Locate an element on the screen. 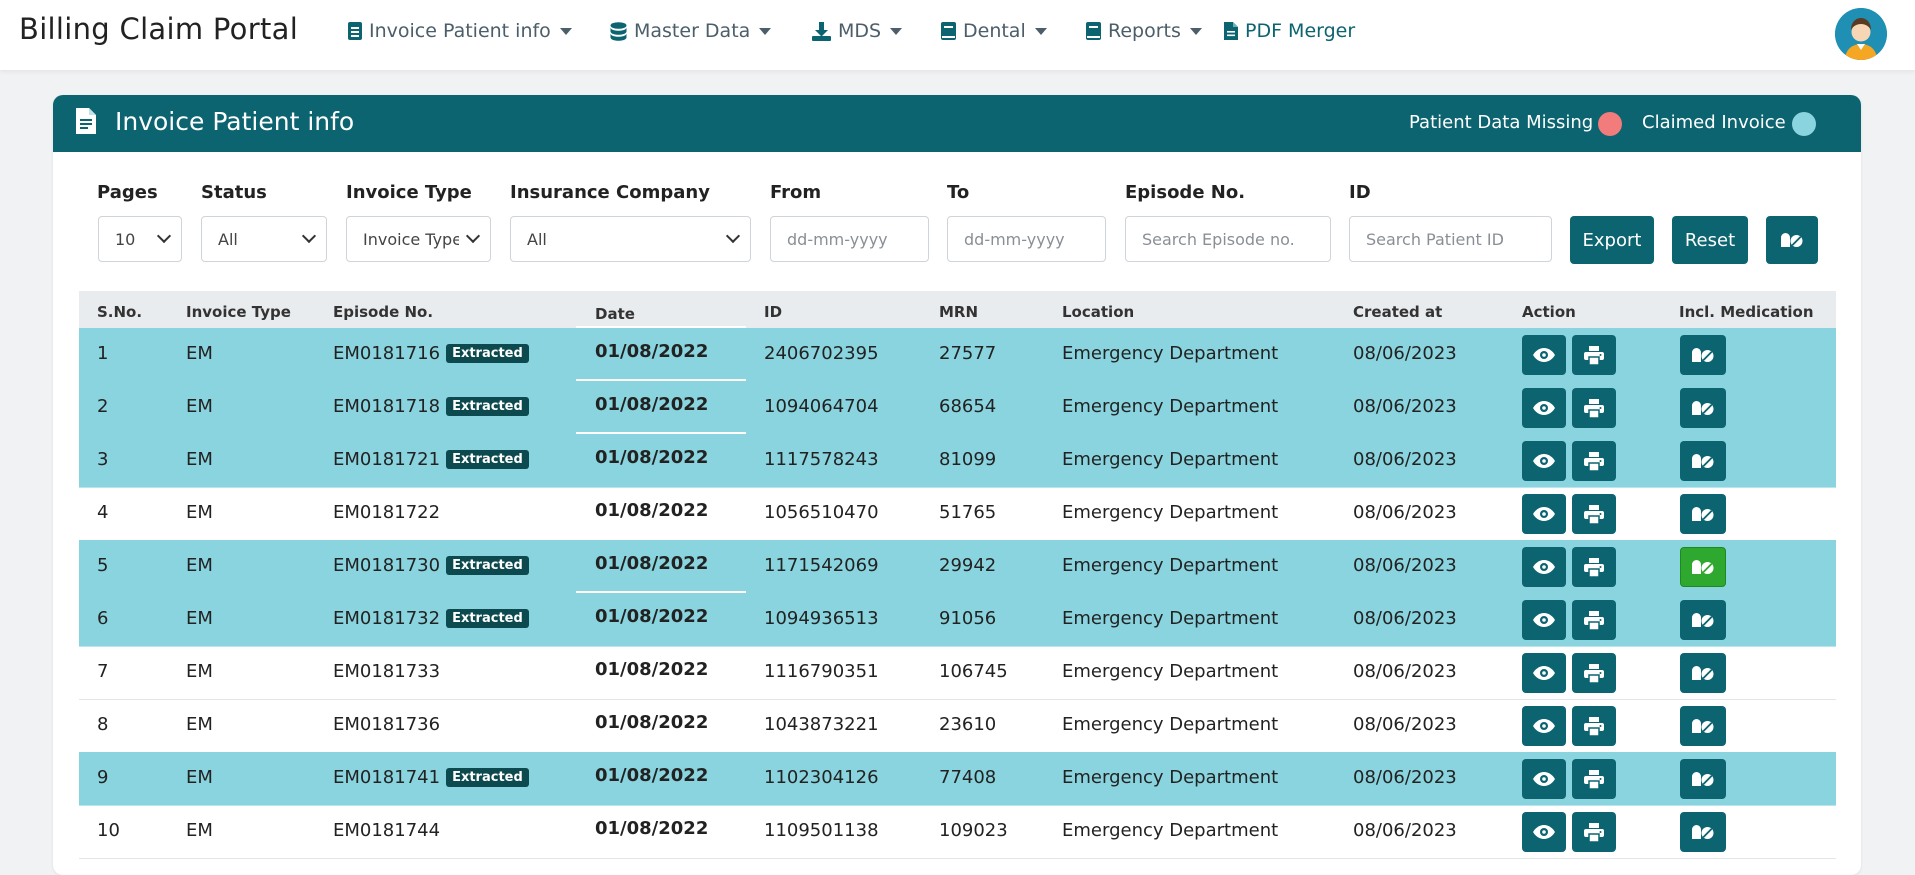  cell-mrn: 106745 is located at coordinates (973, 671).